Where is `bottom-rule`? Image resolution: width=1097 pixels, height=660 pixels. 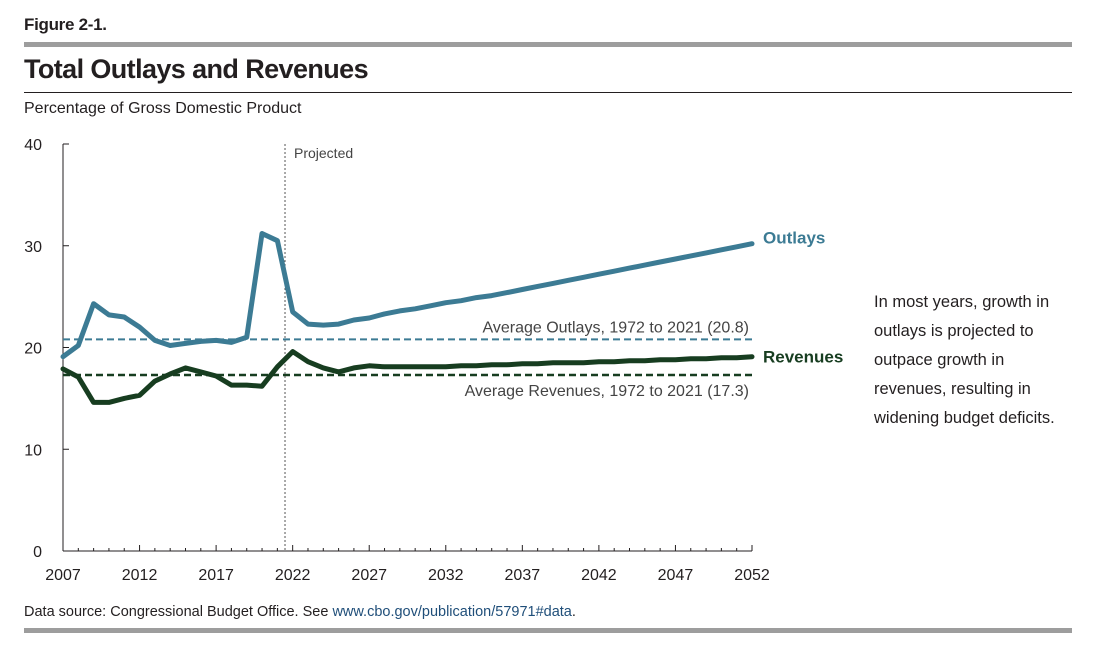
bottom-rule is located at coordinates (548, 630).